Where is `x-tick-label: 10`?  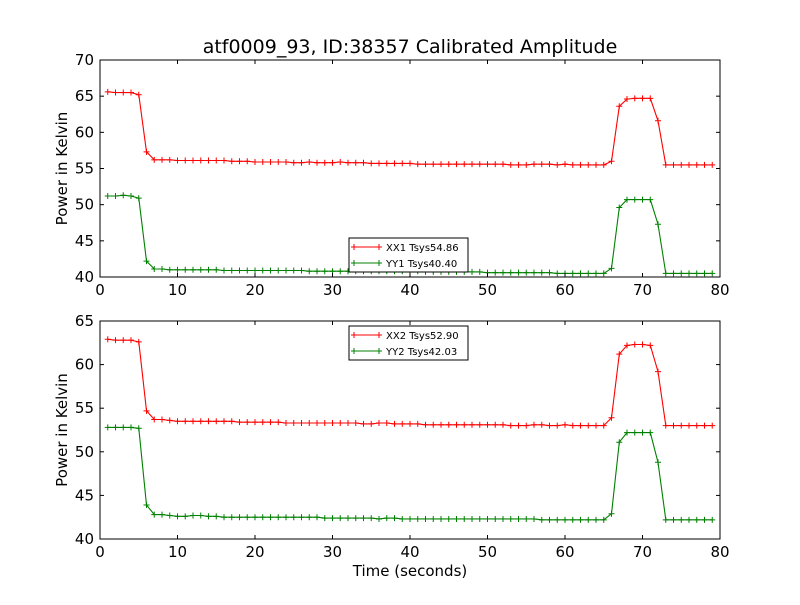 x-tick-label: 10 is located at coordinates (177, 290).